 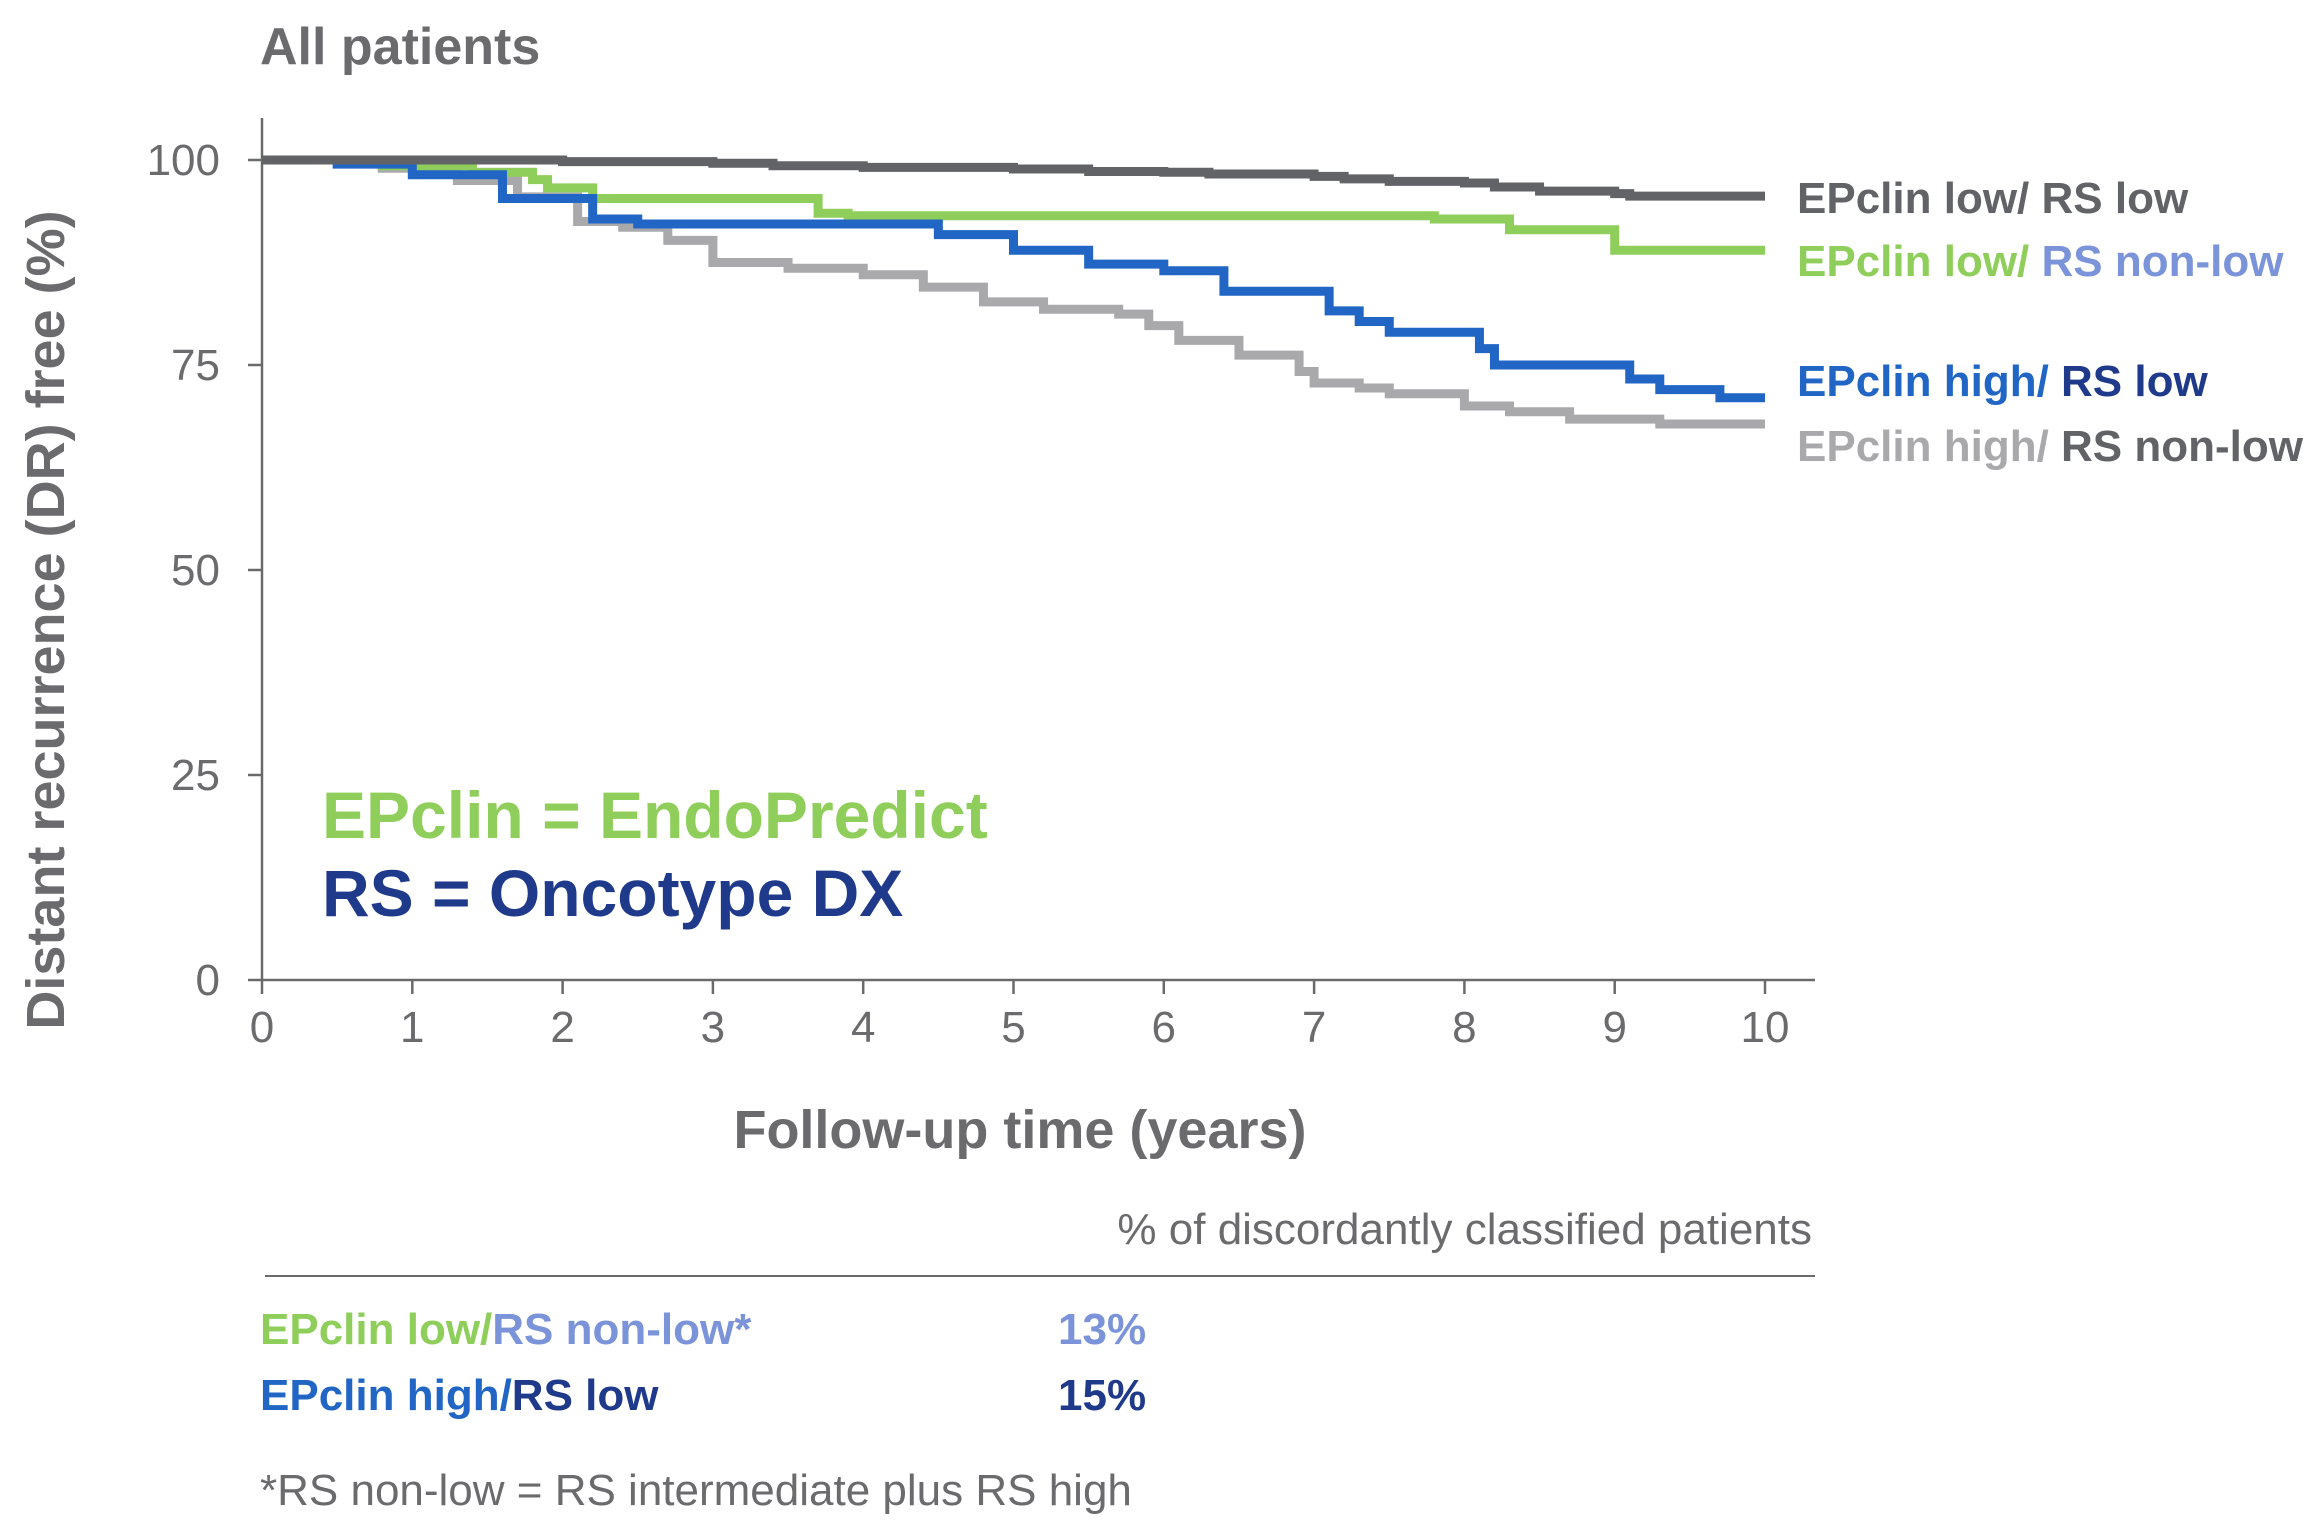 What do you see at coordinates (1164, 1027) in the screenshot?
I see `x-tick-label: 6` at bounding box center [1164, 1027].